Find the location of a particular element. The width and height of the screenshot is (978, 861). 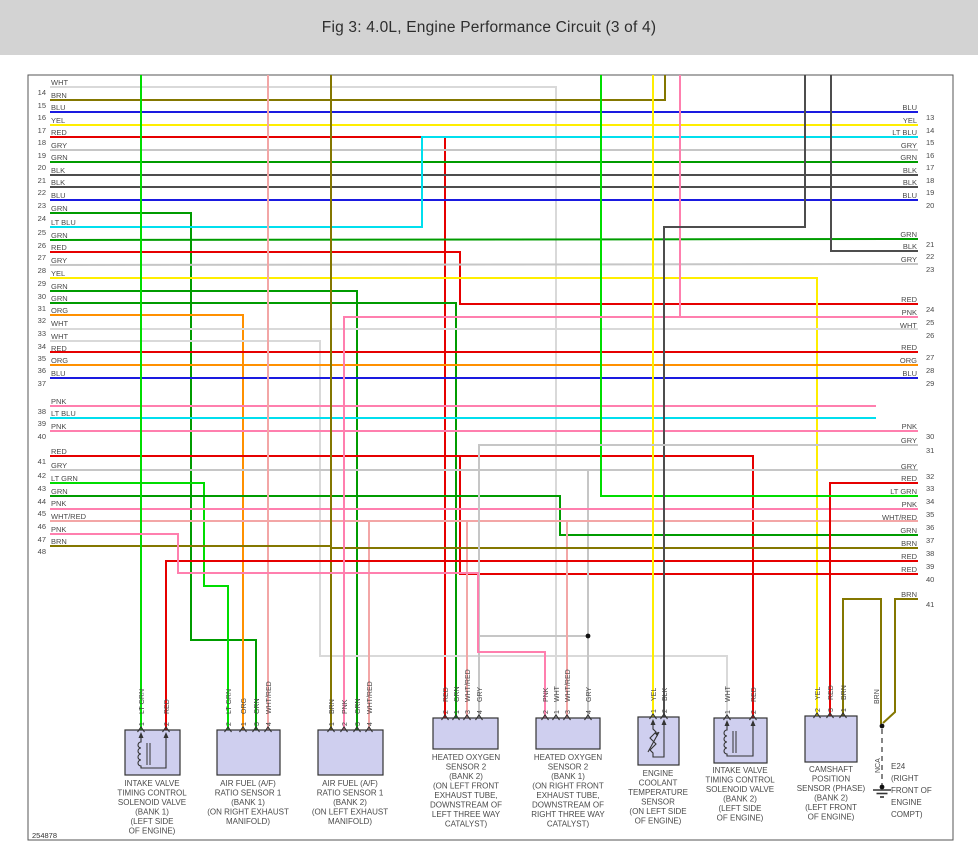

left-pin-number: 34 is located at coordinates (42, 346).